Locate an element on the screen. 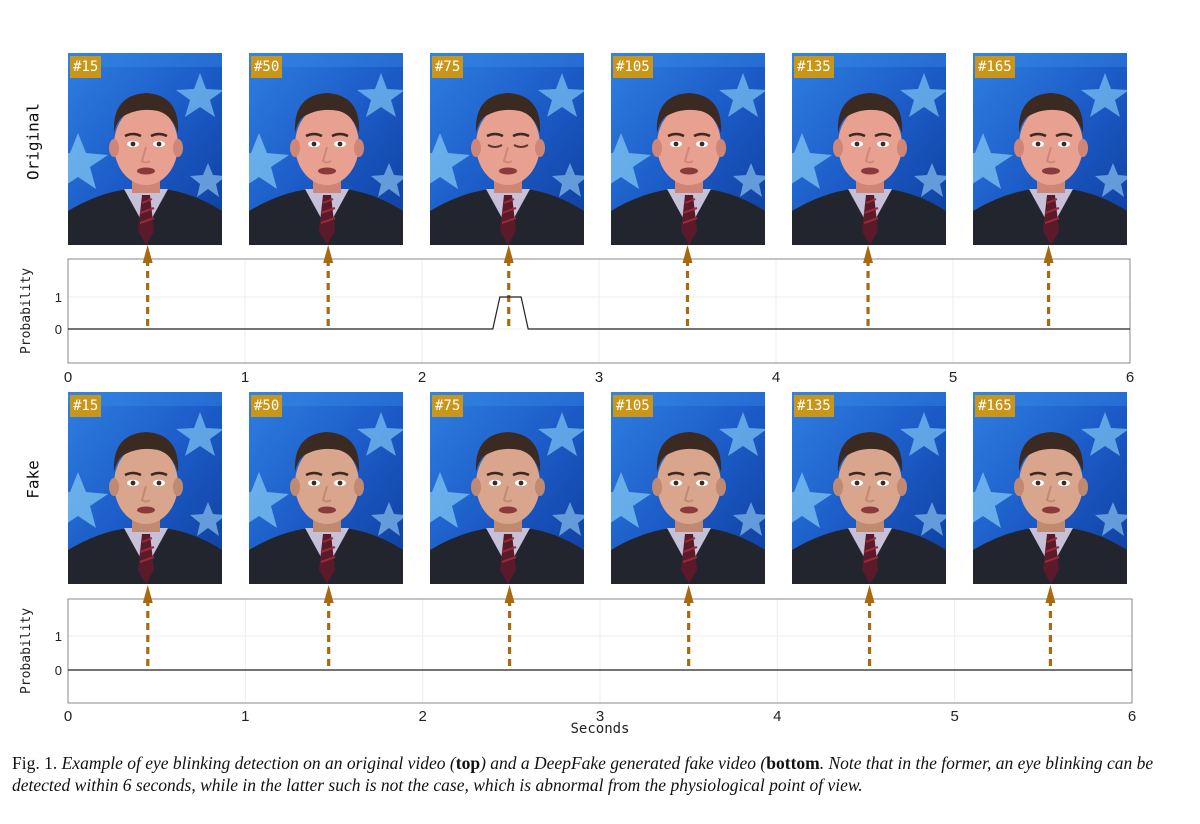  caption-text-2: ) and a DeepFake generated fake video ( is located at coordinates (623, 763).